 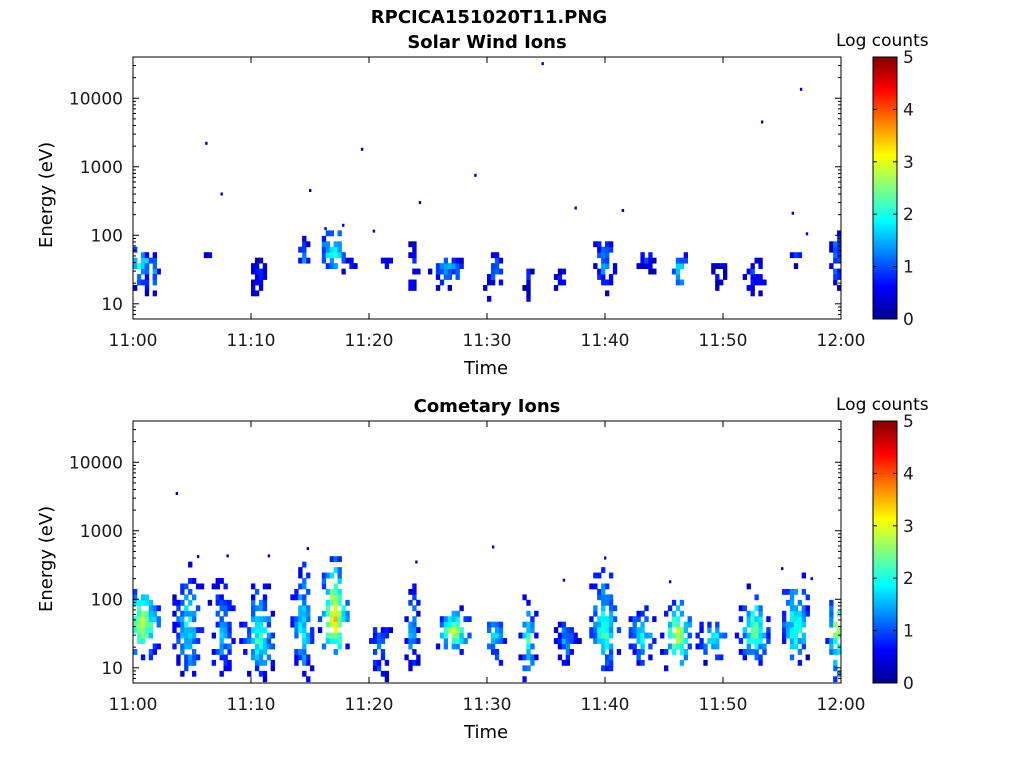 I want to click on x-tick-label: 11:50, so click(x=723, y=341).